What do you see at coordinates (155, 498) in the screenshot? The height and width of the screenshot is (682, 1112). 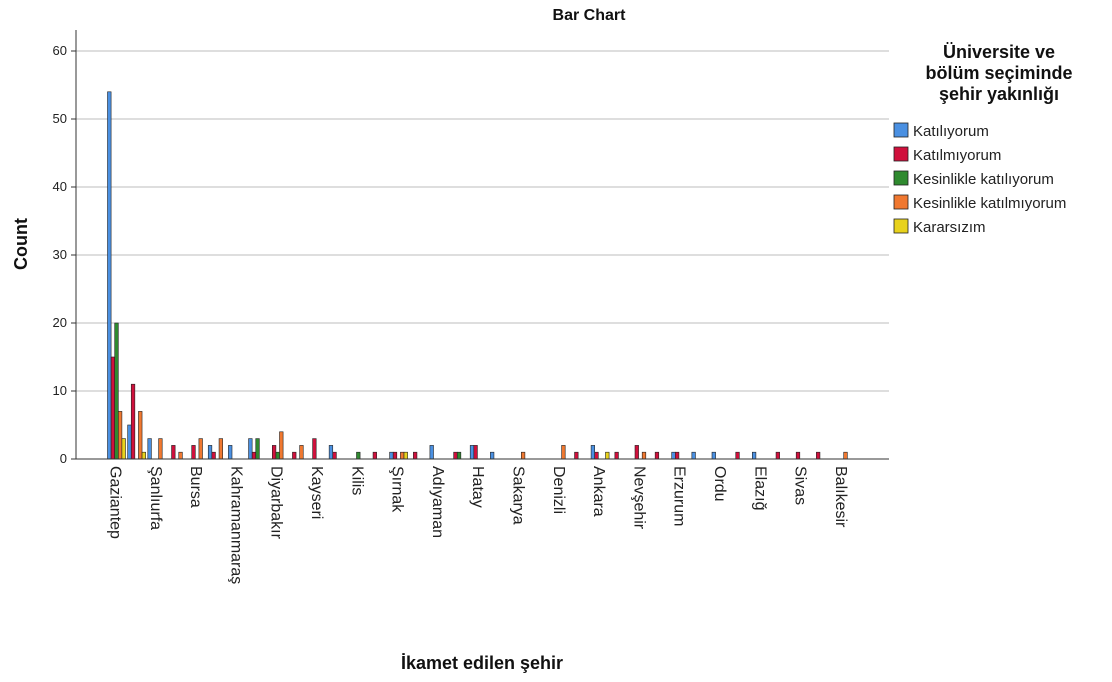 I see `x-tick-label: Şanlıurfa` at bounding box center [155, 498].